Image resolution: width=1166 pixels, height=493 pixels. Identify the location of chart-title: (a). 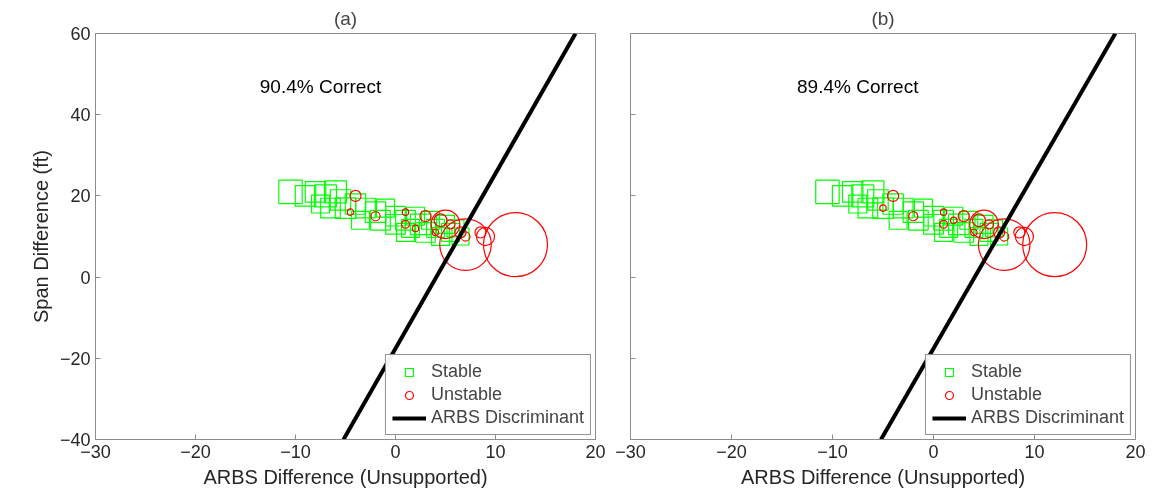
(345, 18).